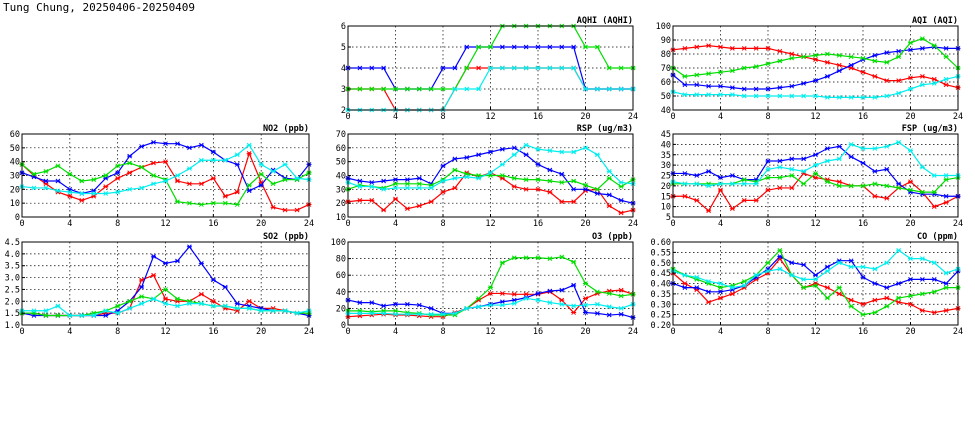  Describe the element at coordinates (937, 237) in the screenshot. I see `chart-title: CO (ppm)` at that location.